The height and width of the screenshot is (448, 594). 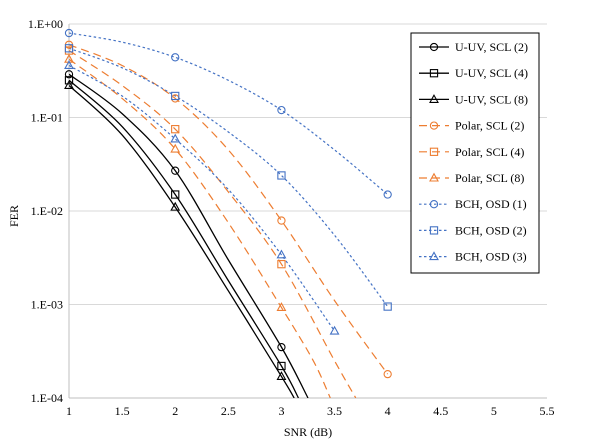 What do you see at coordinates (489, 178) in the screenshot?
I see `legend-label: Polar, SCL (8)` at bounding box center [489, 178].